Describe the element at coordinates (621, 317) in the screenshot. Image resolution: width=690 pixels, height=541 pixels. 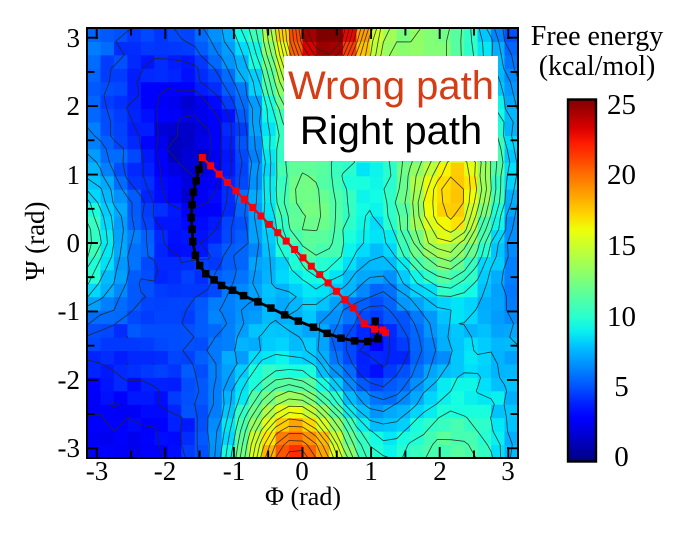
I see `svg-text: 10` at that location.